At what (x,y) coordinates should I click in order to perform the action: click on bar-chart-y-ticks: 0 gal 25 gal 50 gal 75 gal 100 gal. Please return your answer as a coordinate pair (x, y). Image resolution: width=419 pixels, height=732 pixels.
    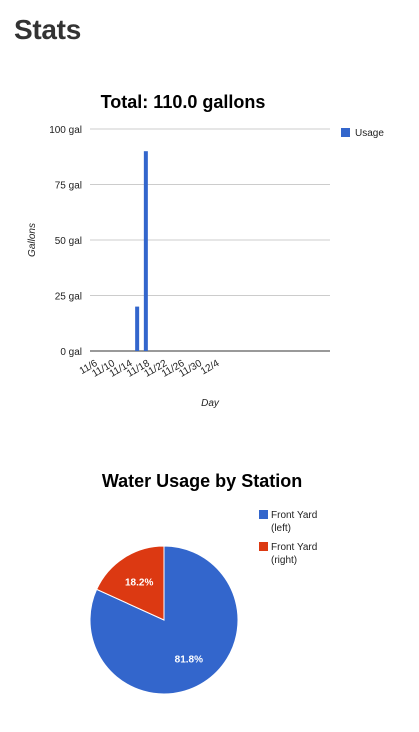
    Looking at the image, I should click on (65, 241).